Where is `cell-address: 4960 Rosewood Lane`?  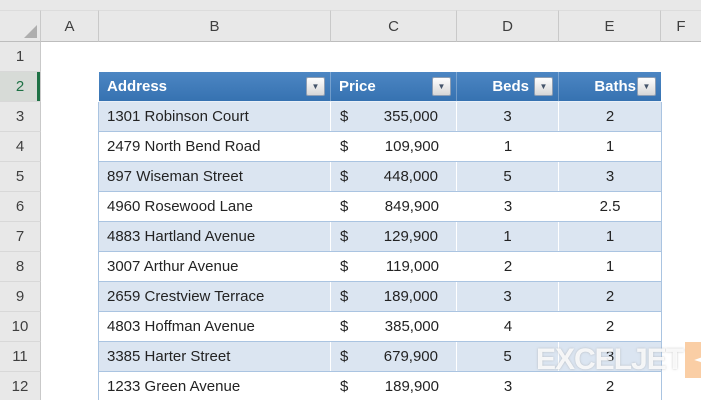
cell-address: 4960 Rosewood Lane is located at coordinates (215, 206).